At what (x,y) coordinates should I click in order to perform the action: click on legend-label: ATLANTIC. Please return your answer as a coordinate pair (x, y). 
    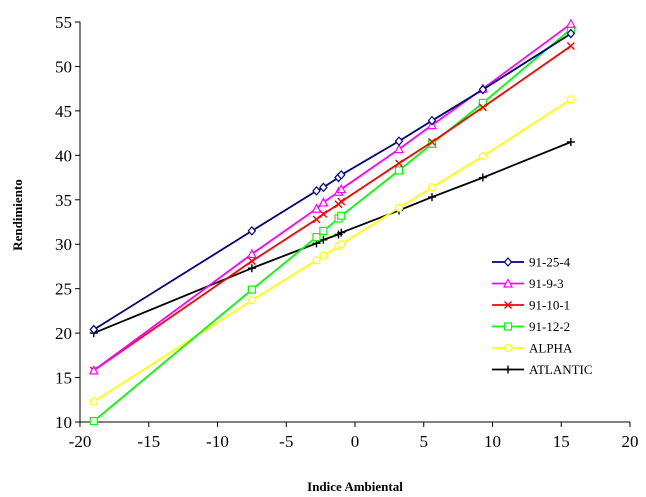
    Looking at the image, I should click on (561, 369).